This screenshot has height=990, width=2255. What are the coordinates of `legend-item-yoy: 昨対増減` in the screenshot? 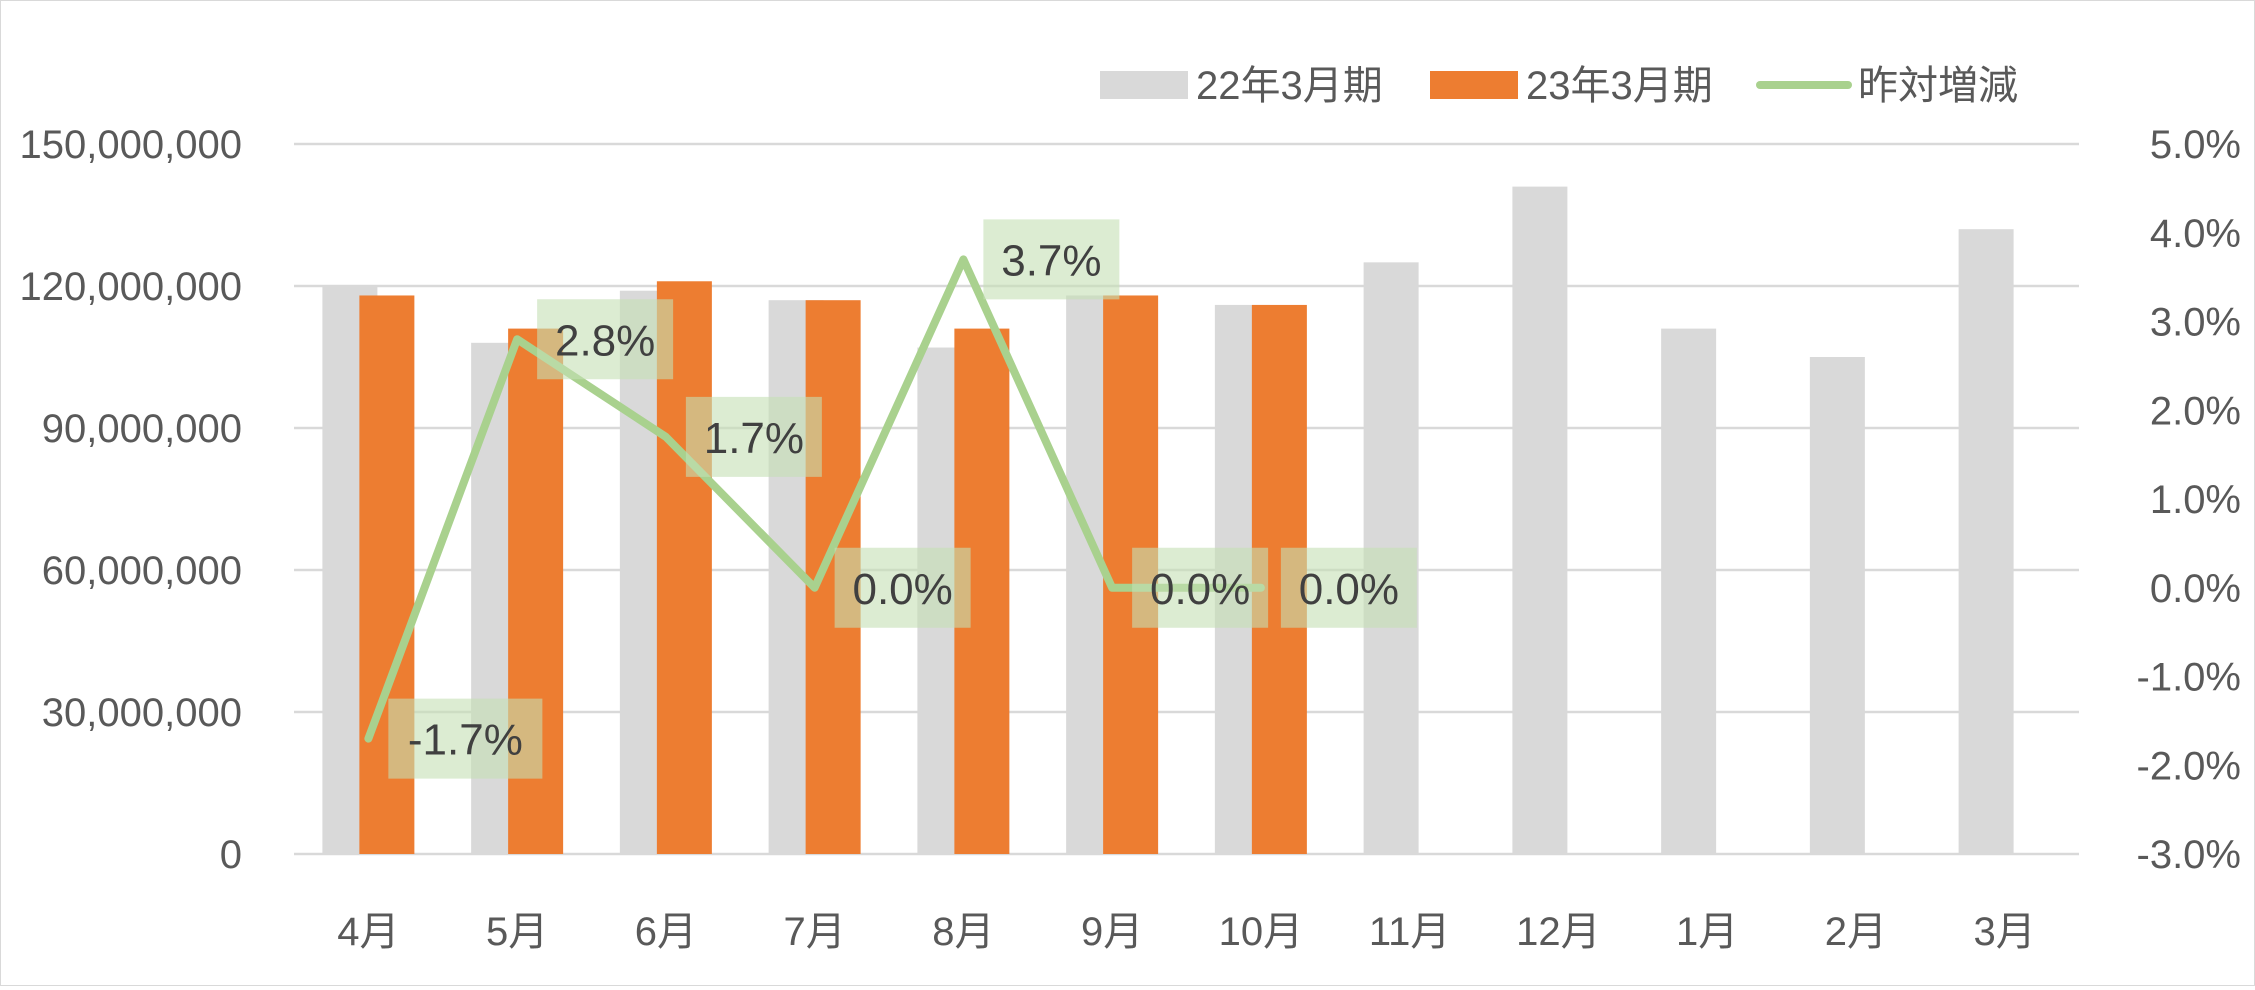 It's located at (1887, 86).